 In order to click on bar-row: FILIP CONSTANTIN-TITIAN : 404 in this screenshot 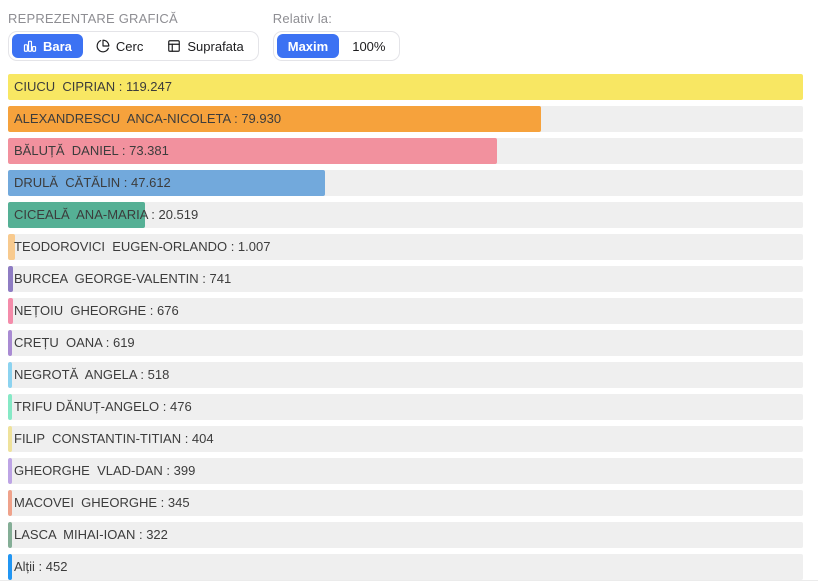, I will do `click(405, 439)`.